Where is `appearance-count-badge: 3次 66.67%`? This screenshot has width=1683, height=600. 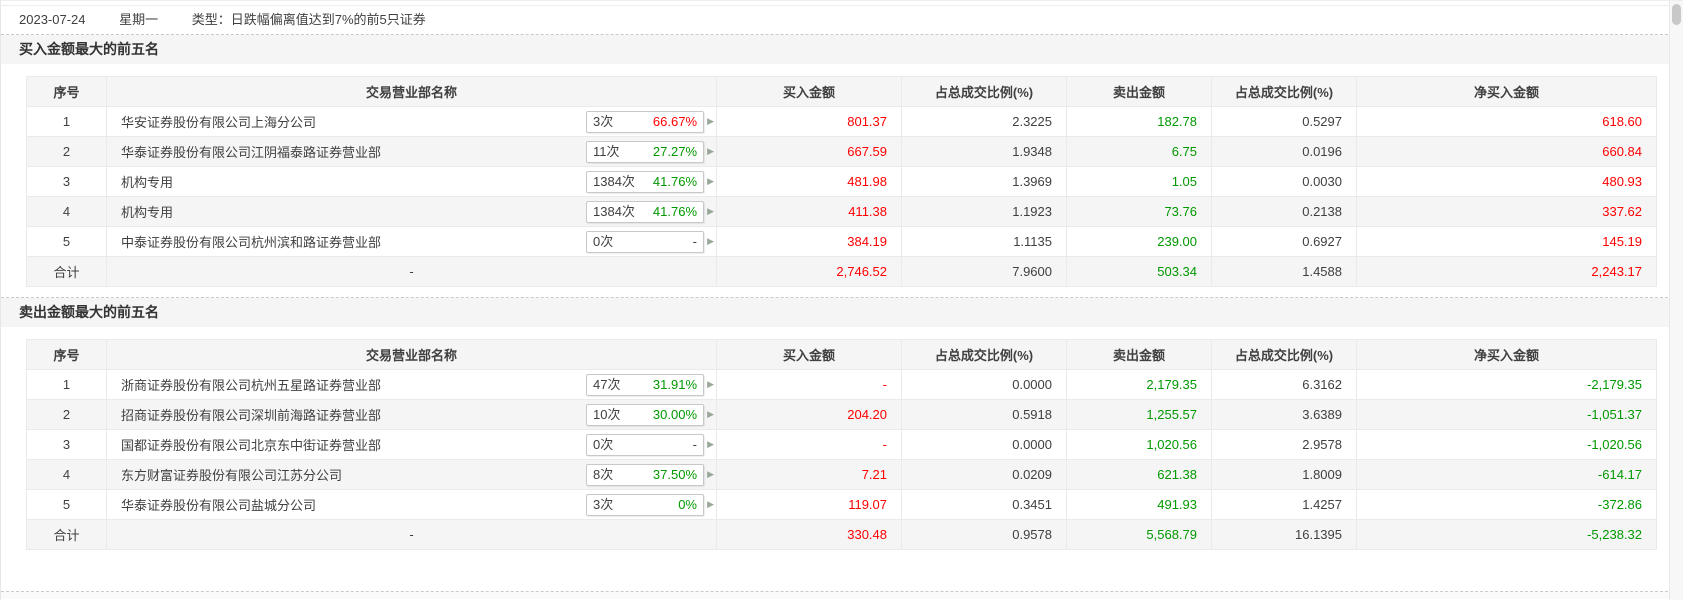 appearance-count-badge: 3次 66.67% is located at coordinates (645, 121).